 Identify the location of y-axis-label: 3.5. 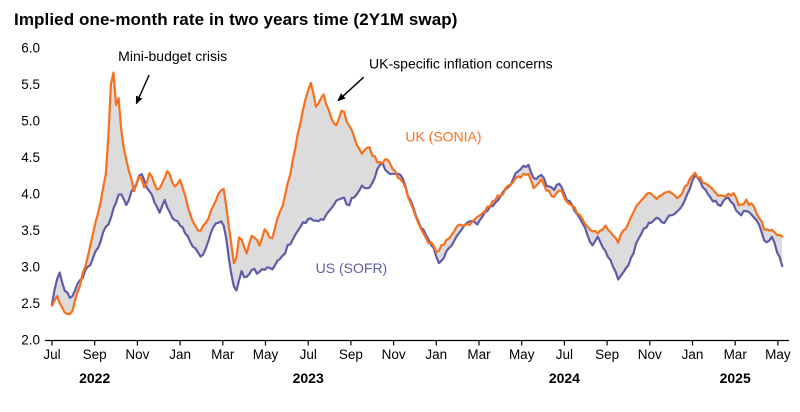
(30, 230).